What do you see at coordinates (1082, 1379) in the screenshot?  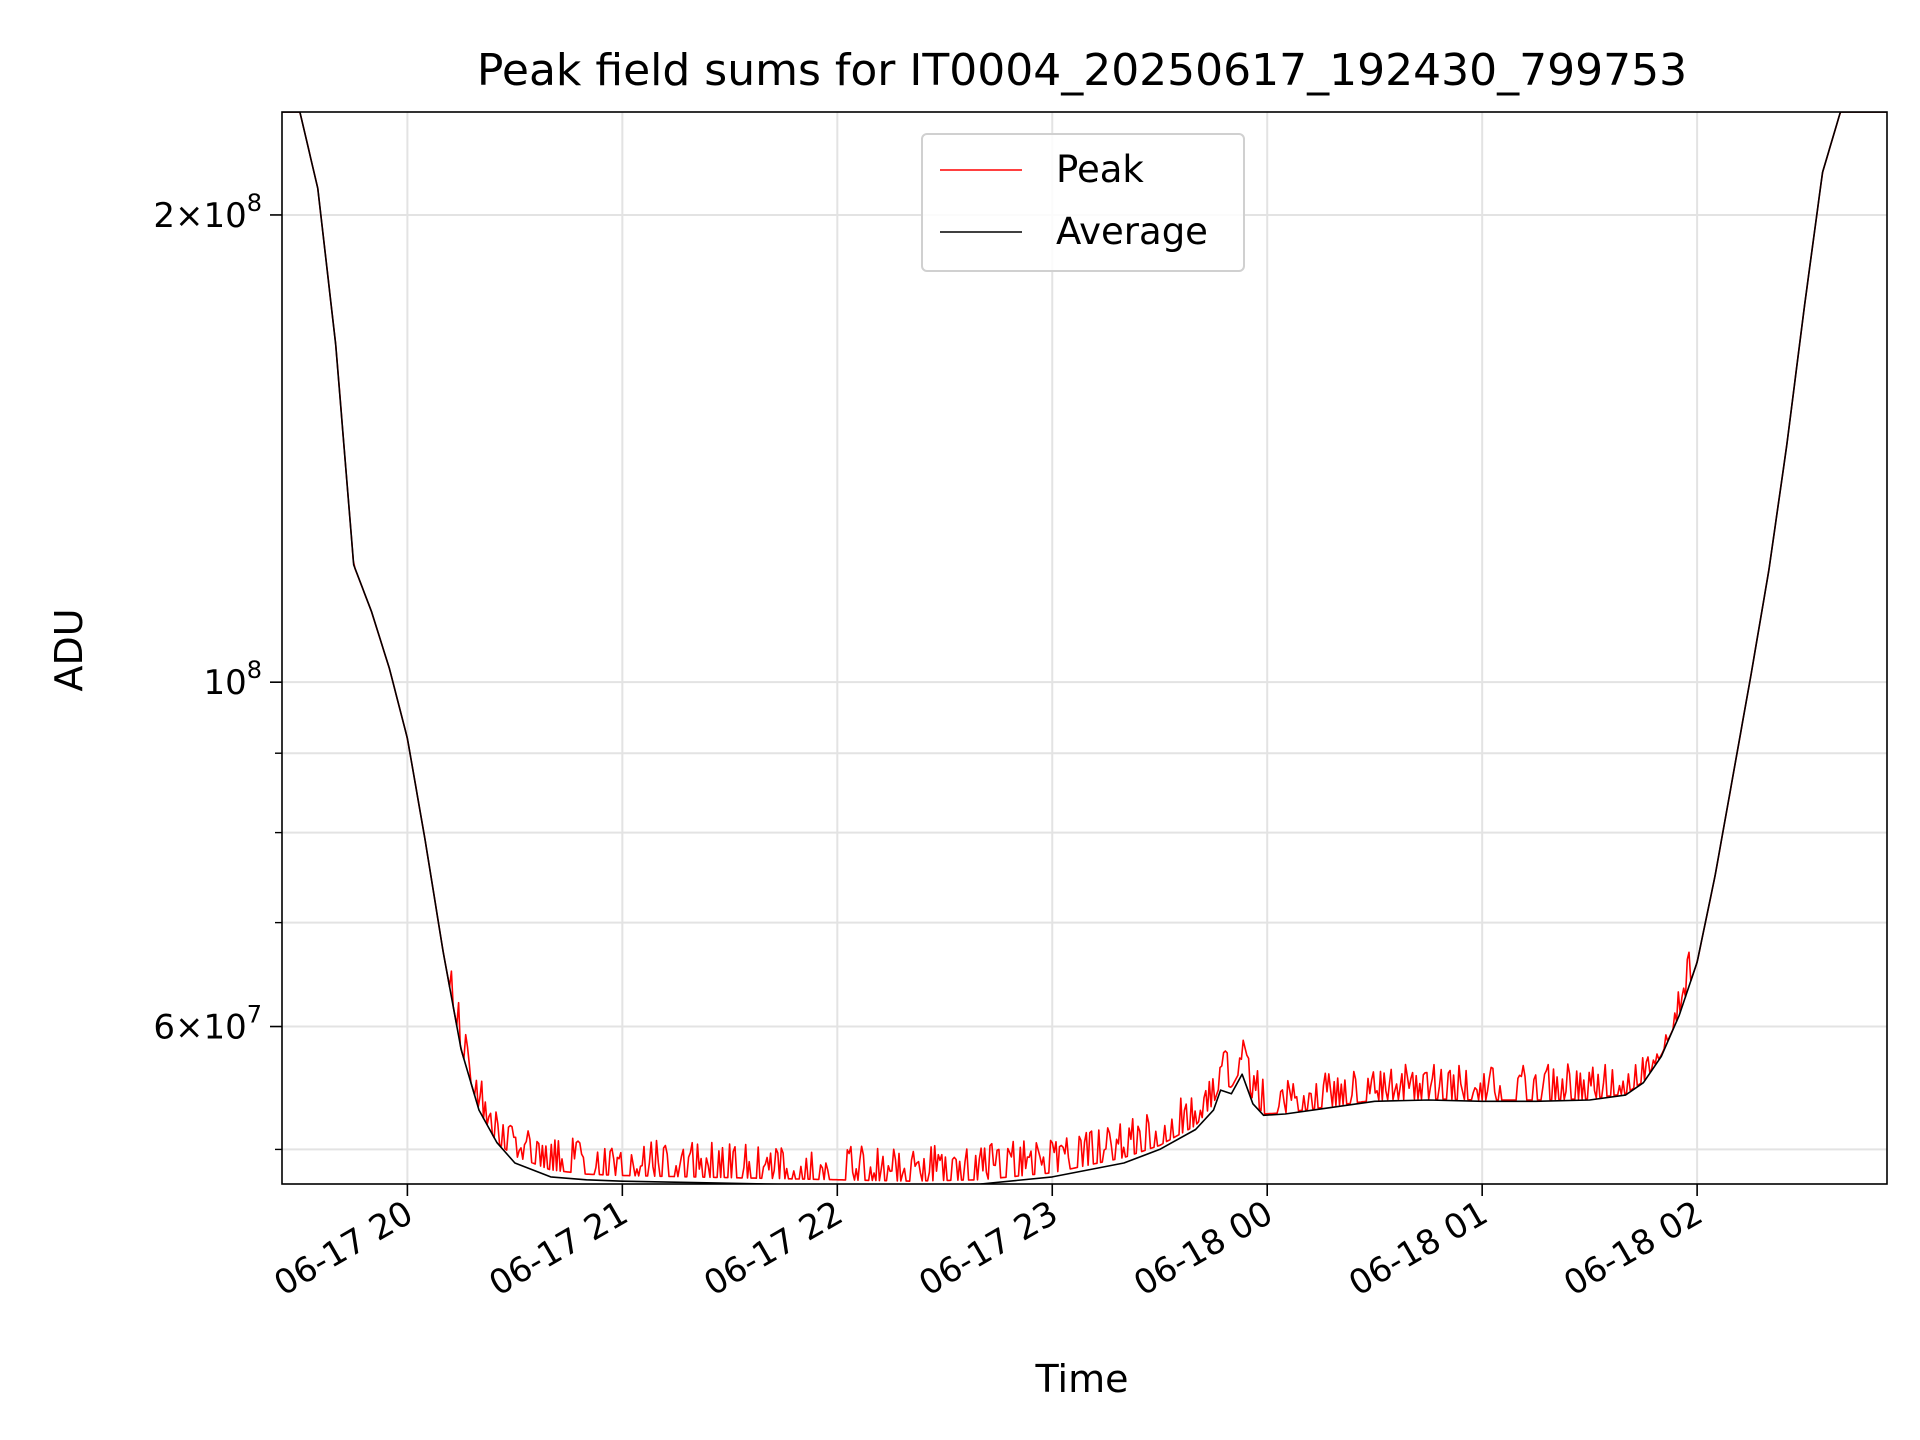 I see `x-axis-label: Time` at bounding box center [1082, 1379].